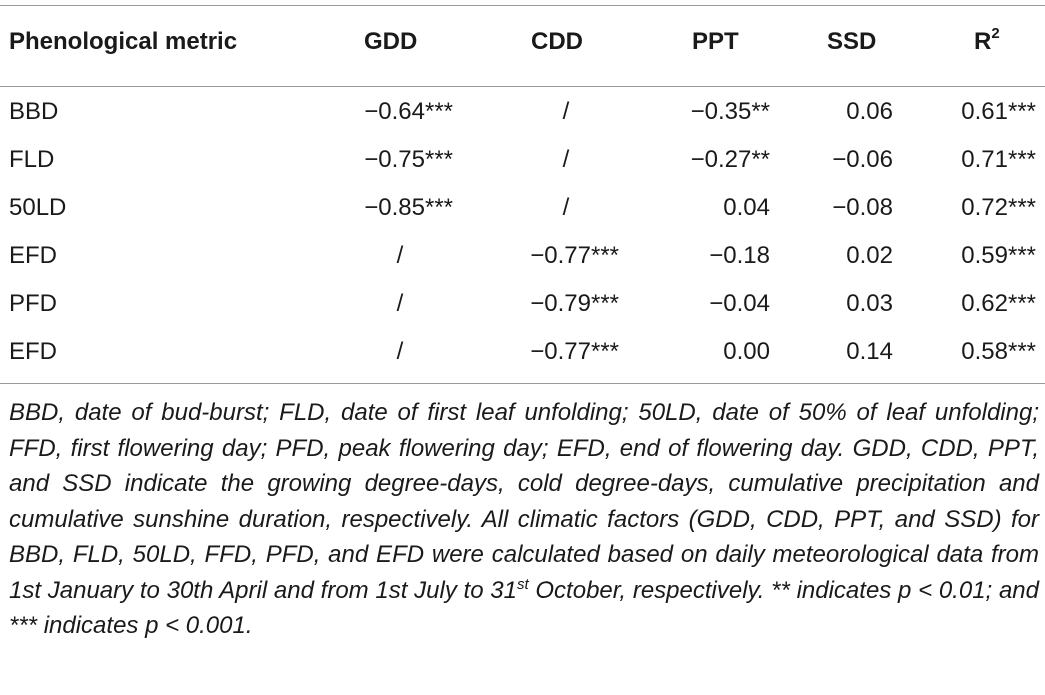  I want to click on cell-r2: 0.71***, so click(998, 159).